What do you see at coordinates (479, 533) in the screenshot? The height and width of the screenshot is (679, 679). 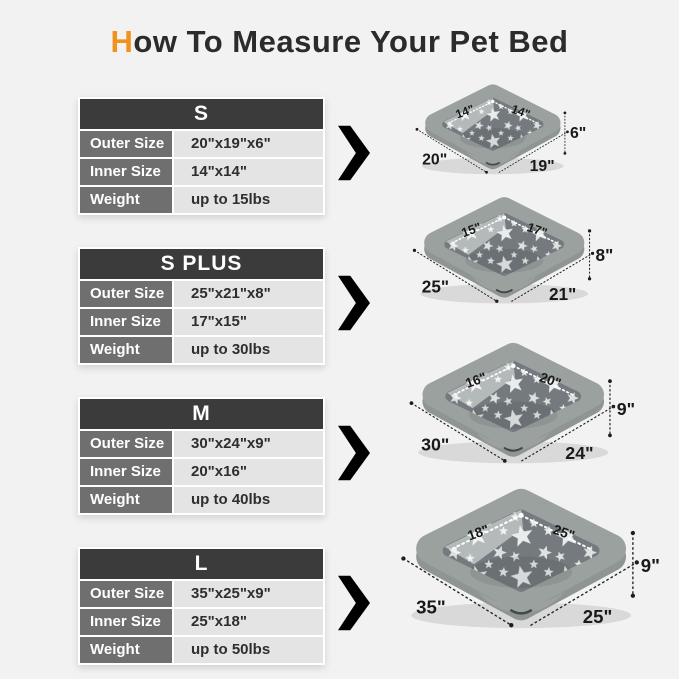 I see `inner-width-label: 18"` at bounding box center [479, 533].